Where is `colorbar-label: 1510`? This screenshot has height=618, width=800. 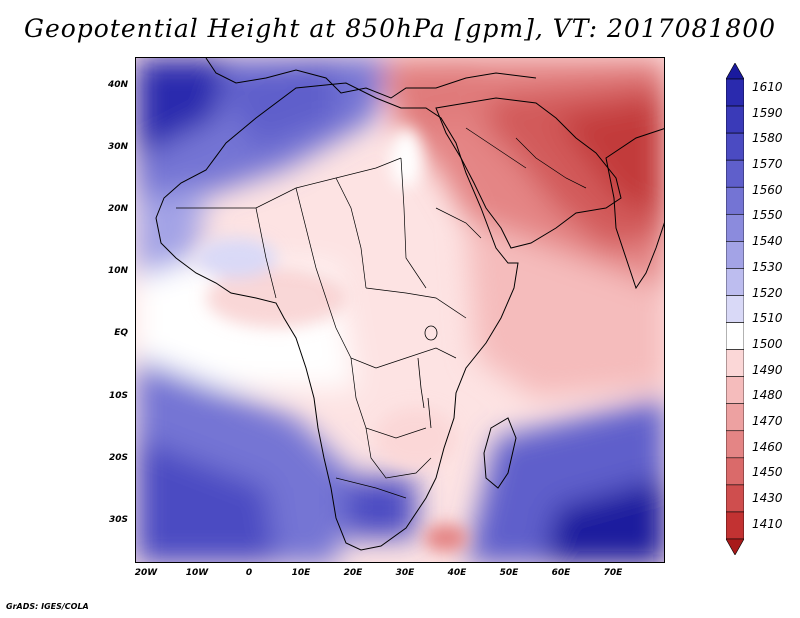
colorbar-label: 1510 is located at coordinates (767, 318).